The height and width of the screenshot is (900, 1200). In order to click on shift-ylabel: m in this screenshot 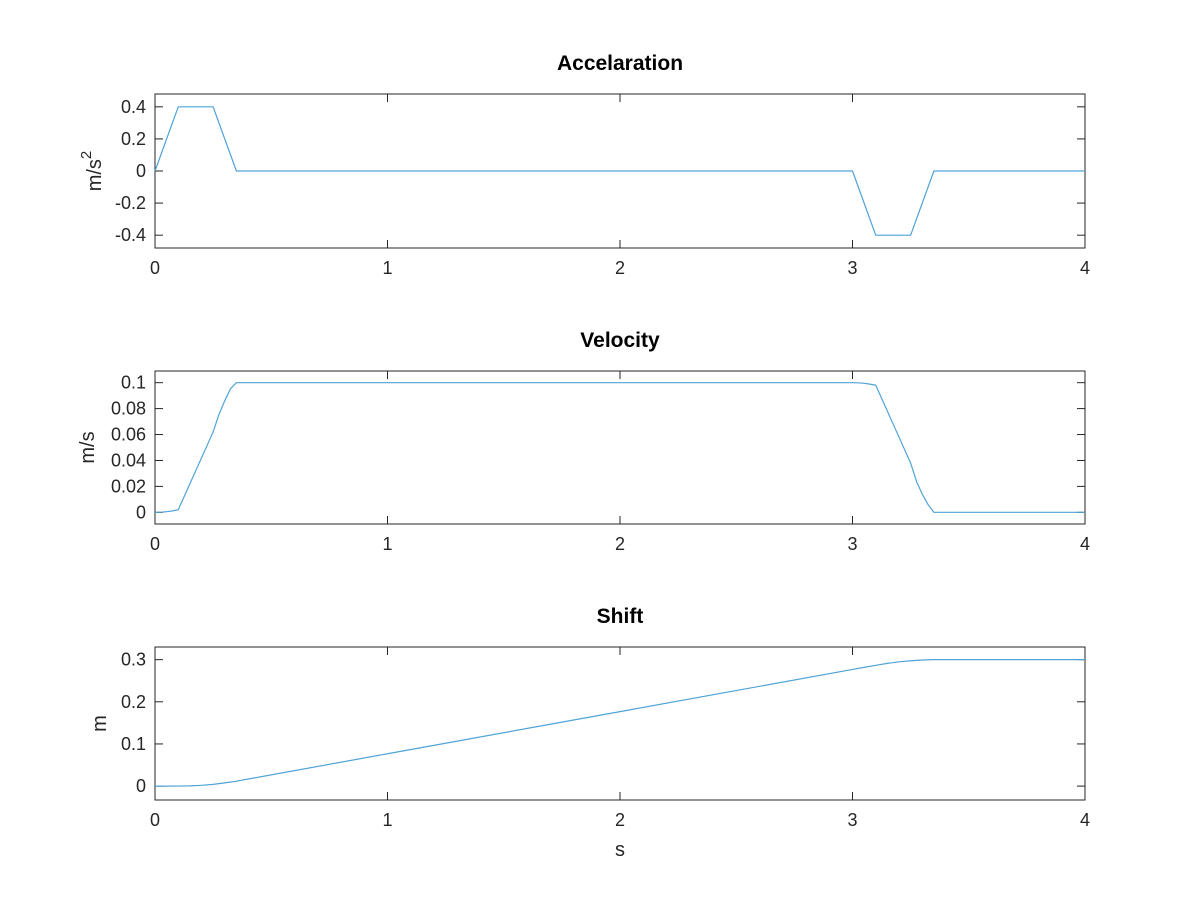, I will do `click(100, 723)`.